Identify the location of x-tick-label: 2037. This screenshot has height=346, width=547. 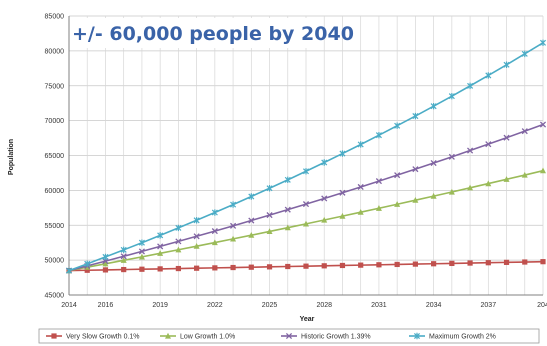
(489, 305).